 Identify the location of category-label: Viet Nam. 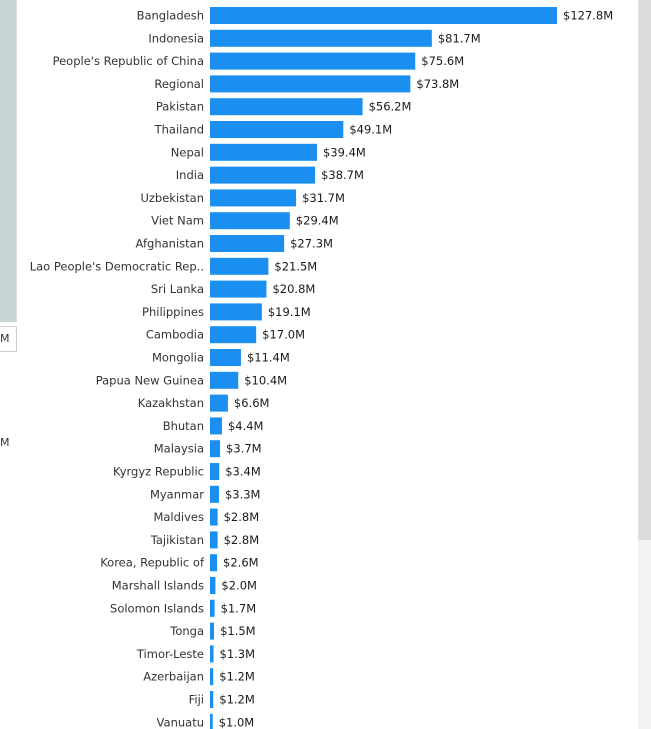
(177, 221).